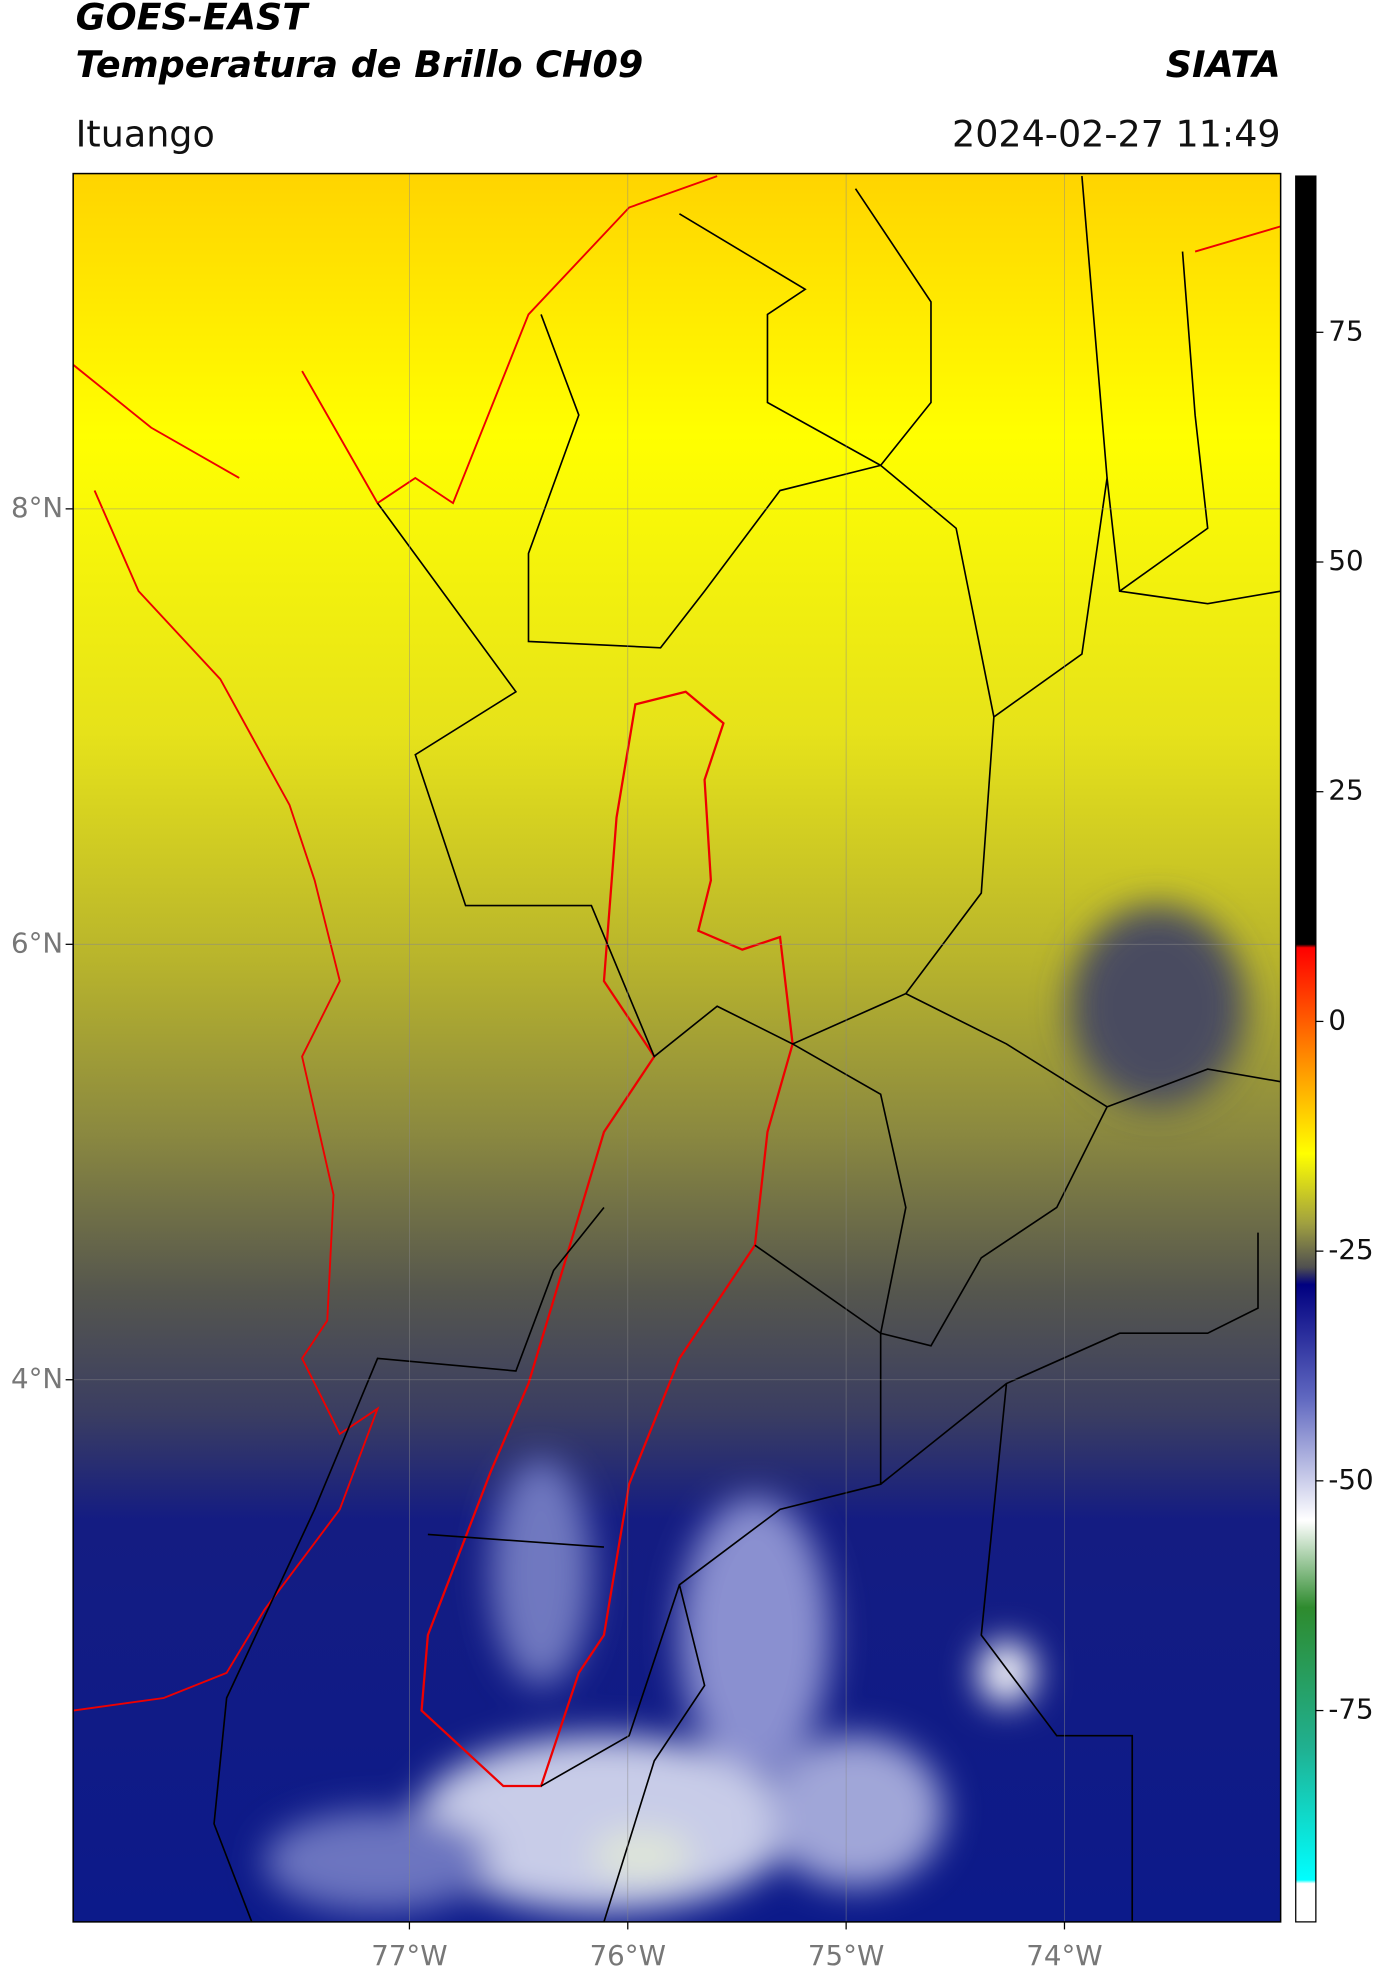 The width and height of the screenshot is (1384, 1981). What do you see at coordinates (360, 64) in the screenshot?
I see `subtitle: Temperatura de Brillo CH09` at bounding box center [360, 64].